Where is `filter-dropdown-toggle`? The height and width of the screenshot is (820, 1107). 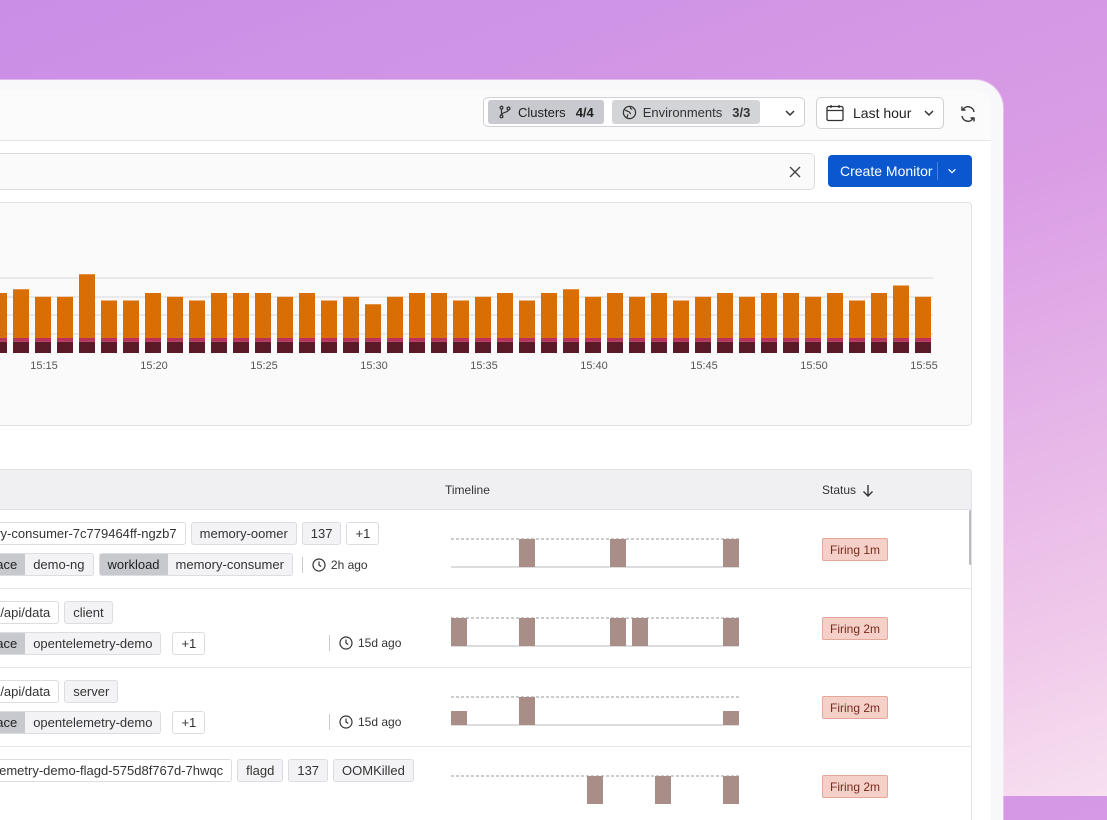
filter-dropdown-toggle is located at coordinates (790, 115).